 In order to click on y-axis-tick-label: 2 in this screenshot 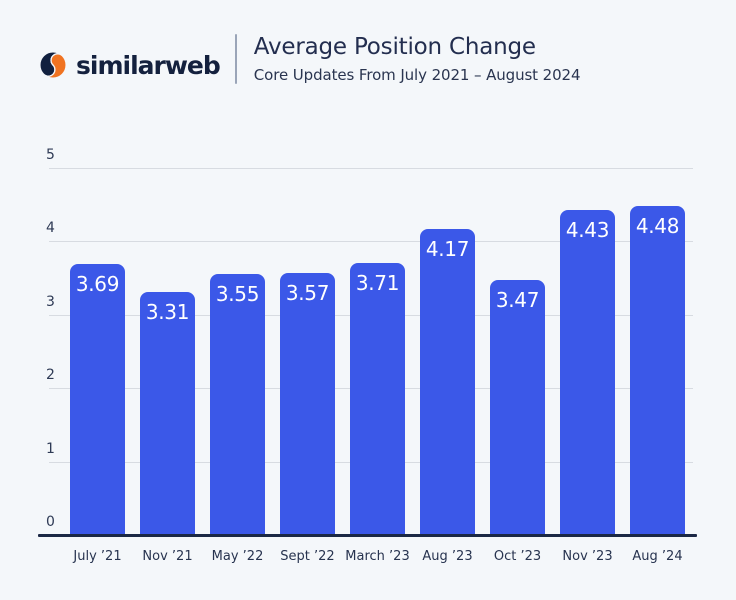, I will do `click(50, 375)`.